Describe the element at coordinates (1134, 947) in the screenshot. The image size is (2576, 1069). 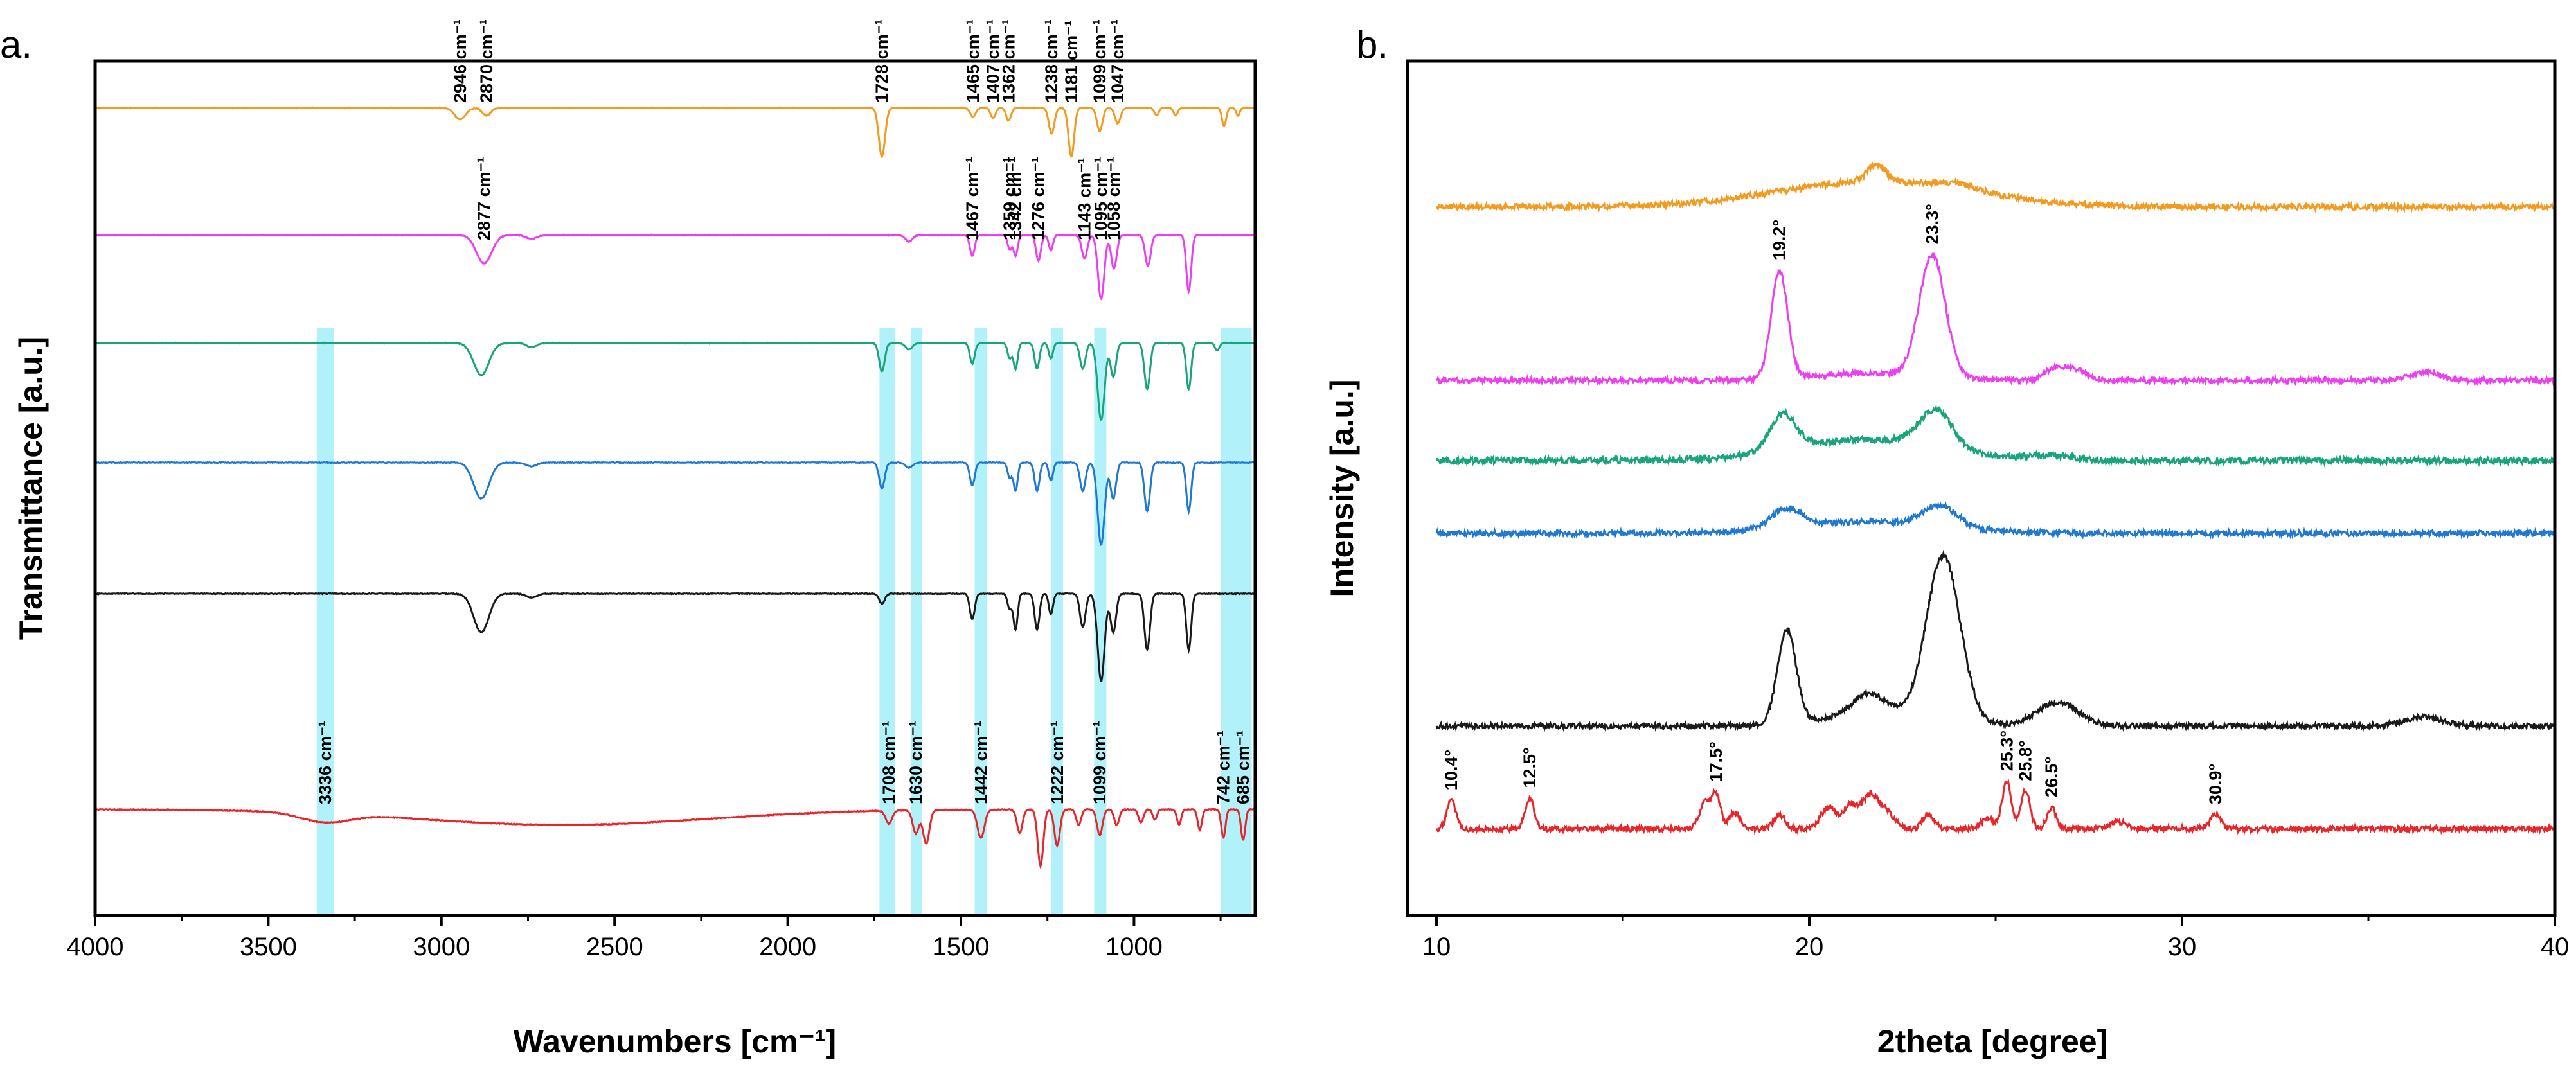
I see `x-tick-label: 1000` at that location.